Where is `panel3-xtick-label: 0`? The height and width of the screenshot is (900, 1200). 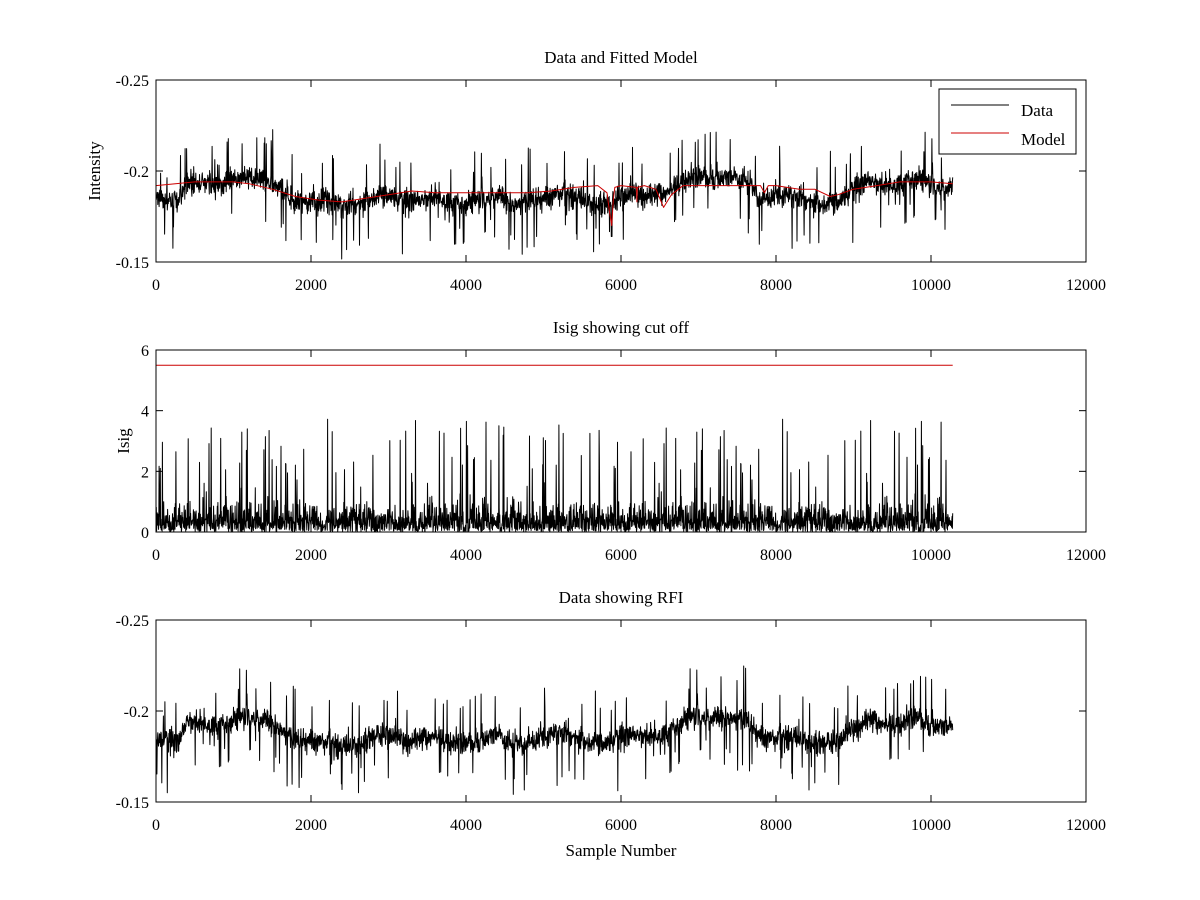
panel3-xtick-label: 0 is located at coordinates (156, 825).